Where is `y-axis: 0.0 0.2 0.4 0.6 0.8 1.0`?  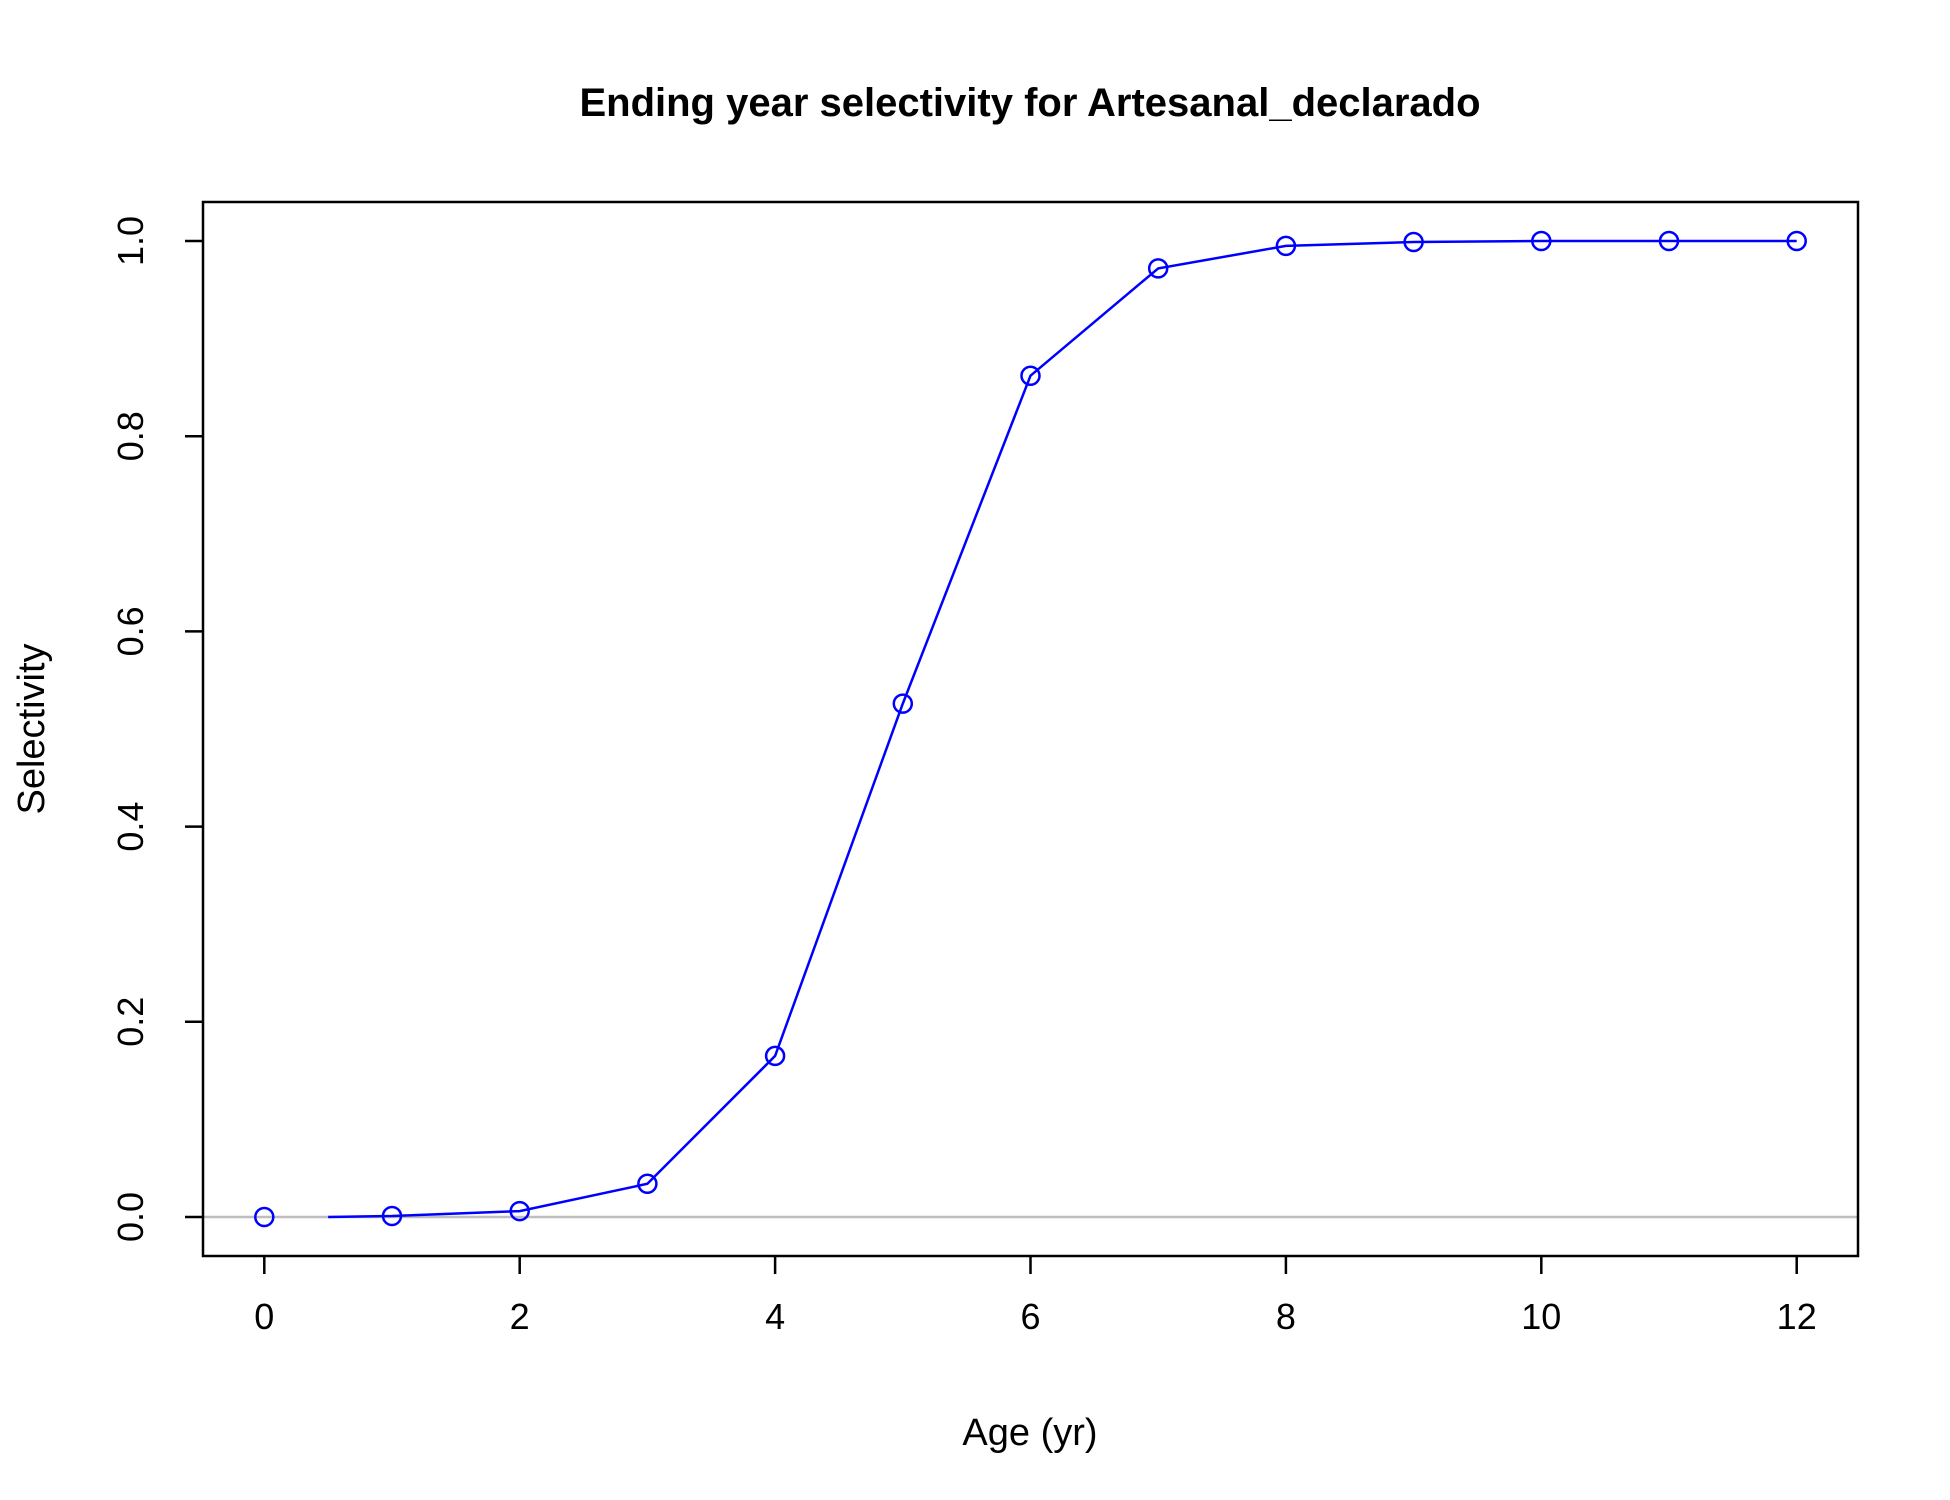 y-axis: 0.0 0.2 0.4 0.6 0.8 1.0 is located at coordinates (156, 729).